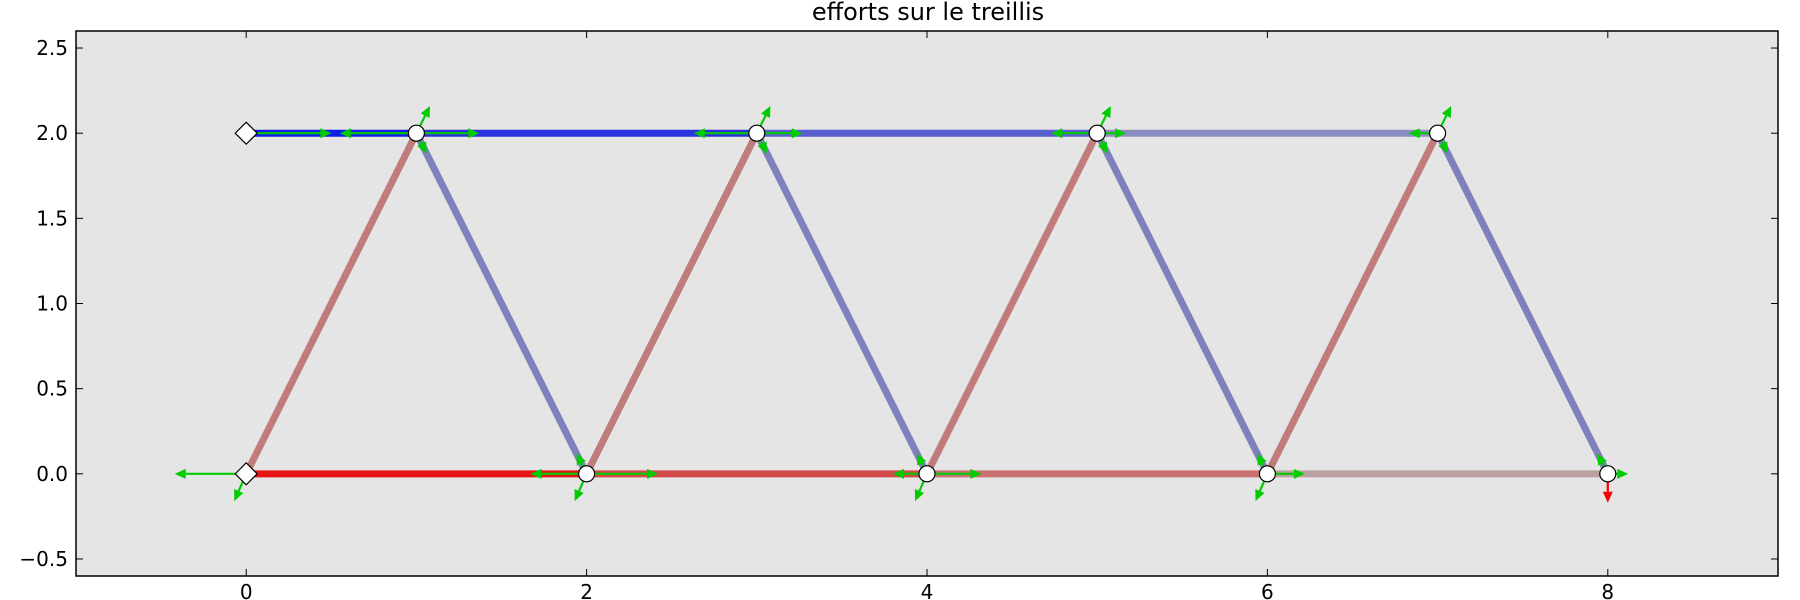  I want to click on x-tick-label: 8, so click(1607, 590).